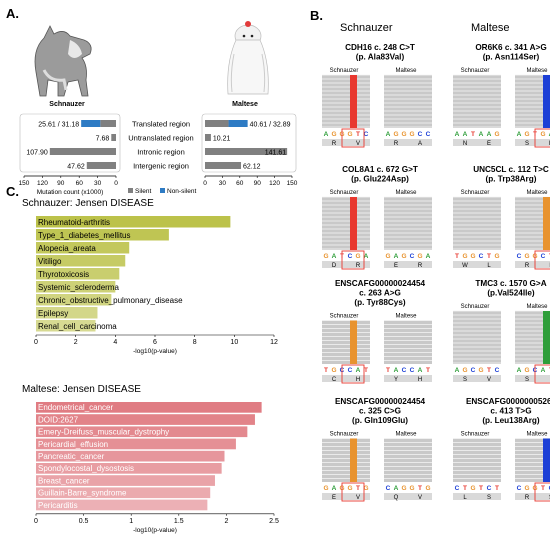  What do you see at coordinates (103, 432) in the screenshot?
I see `disease-label: Emery-Dreifuss_muscular_dystrophy` at bounding box center [103, 432].